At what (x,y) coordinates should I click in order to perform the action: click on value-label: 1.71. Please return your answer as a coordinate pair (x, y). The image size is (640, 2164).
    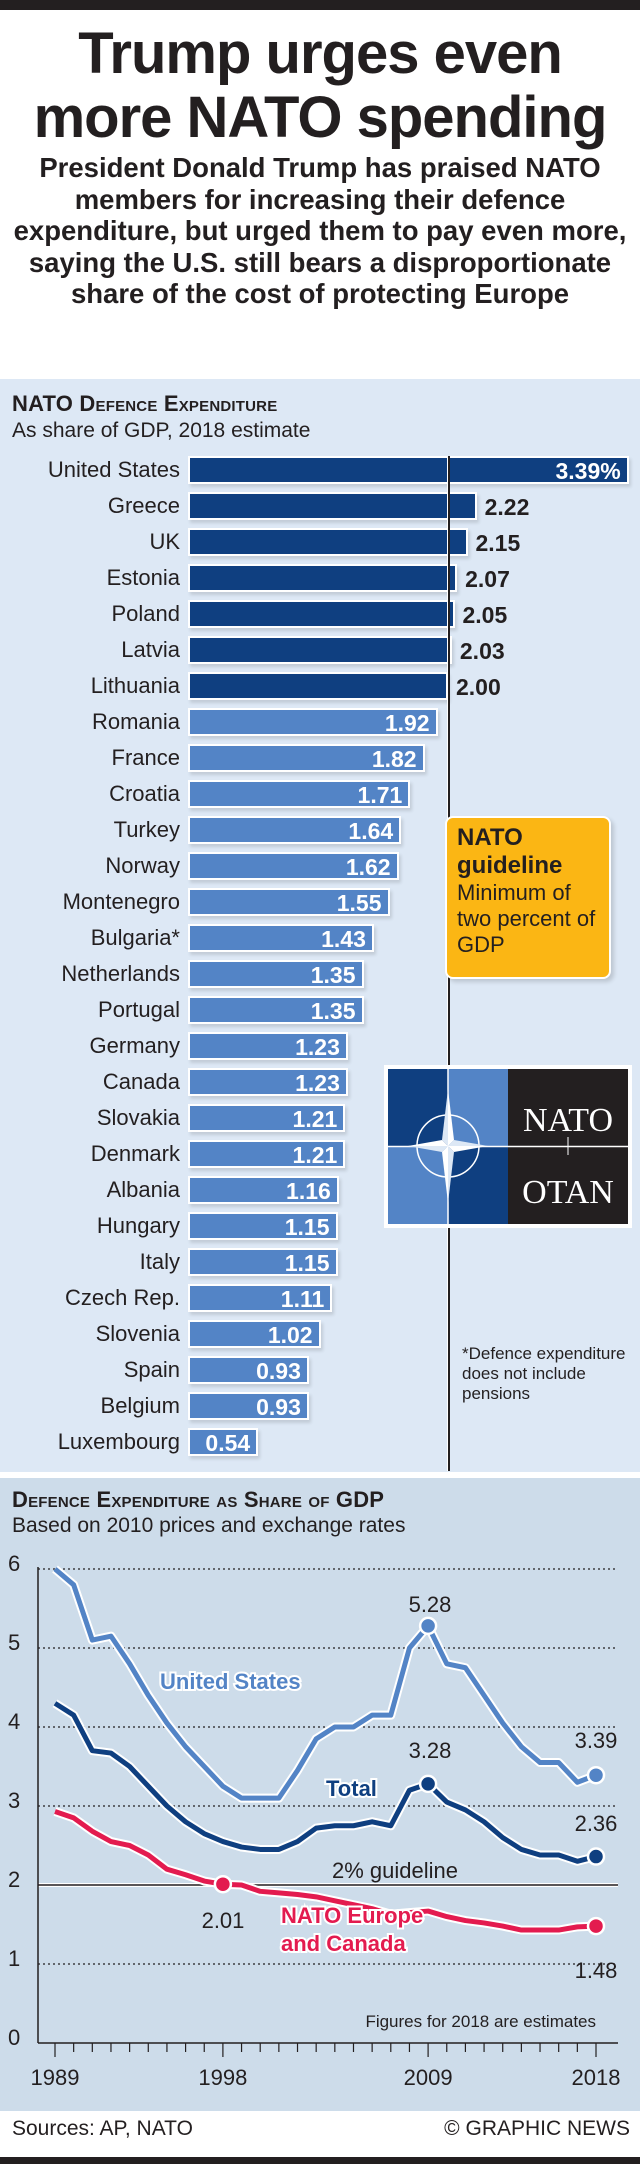
    Looking at the image, I should click on (380, 795).